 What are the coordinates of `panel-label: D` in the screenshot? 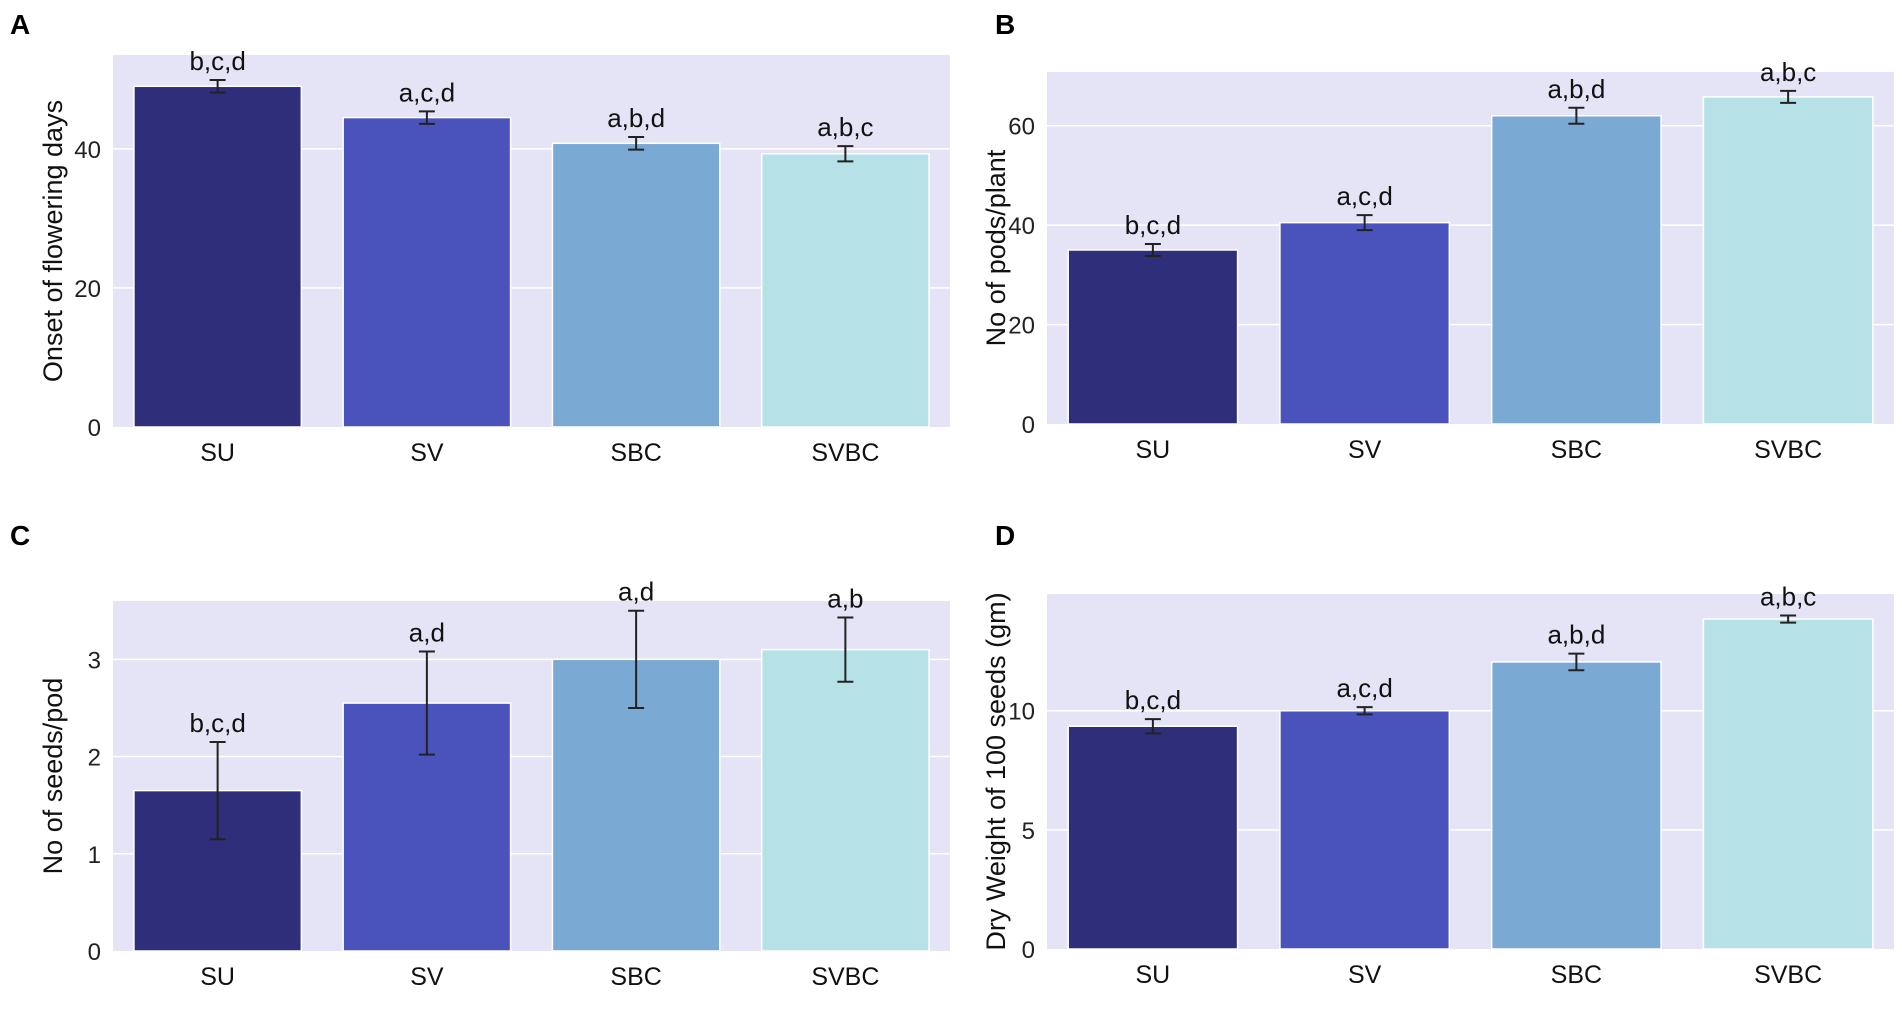 It's located at (1005, 535).